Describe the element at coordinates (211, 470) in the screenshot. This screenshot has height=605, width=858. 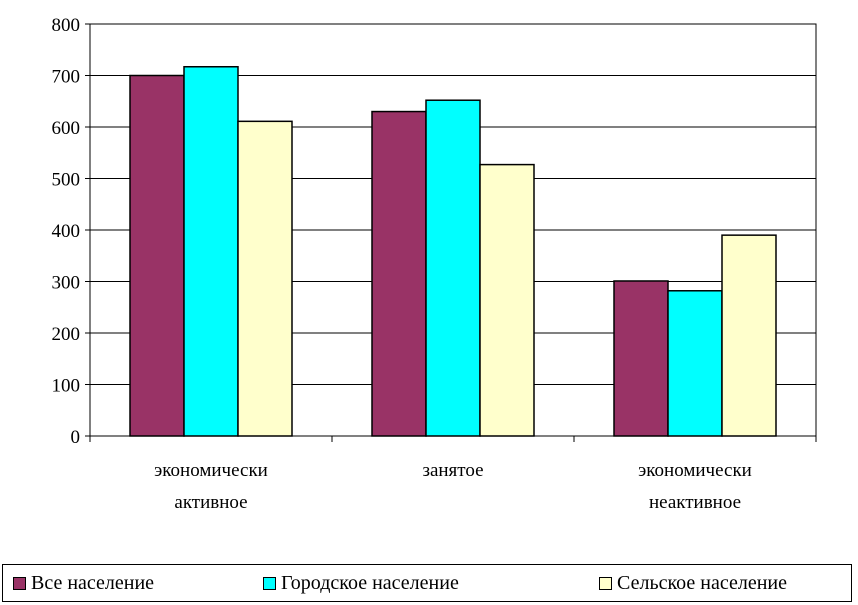
I see `x-category-label-0-0: экономически` at that location.